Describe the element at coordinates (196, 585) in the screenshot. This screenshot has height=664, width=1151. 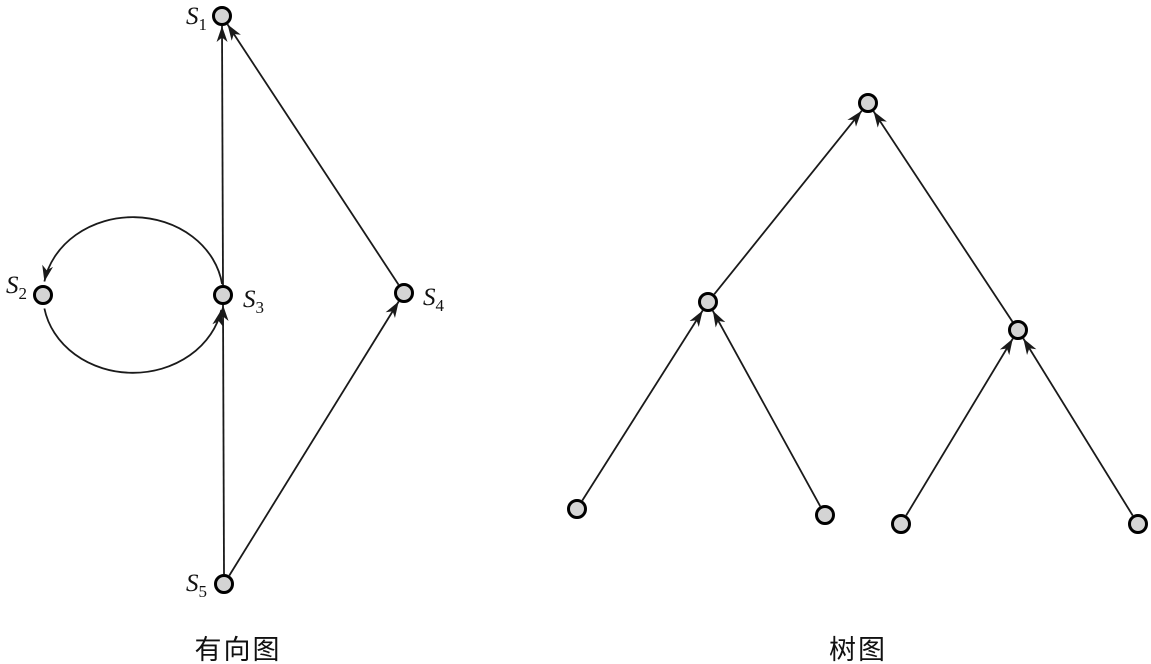
I see `node-label-S5: S5` at that location.